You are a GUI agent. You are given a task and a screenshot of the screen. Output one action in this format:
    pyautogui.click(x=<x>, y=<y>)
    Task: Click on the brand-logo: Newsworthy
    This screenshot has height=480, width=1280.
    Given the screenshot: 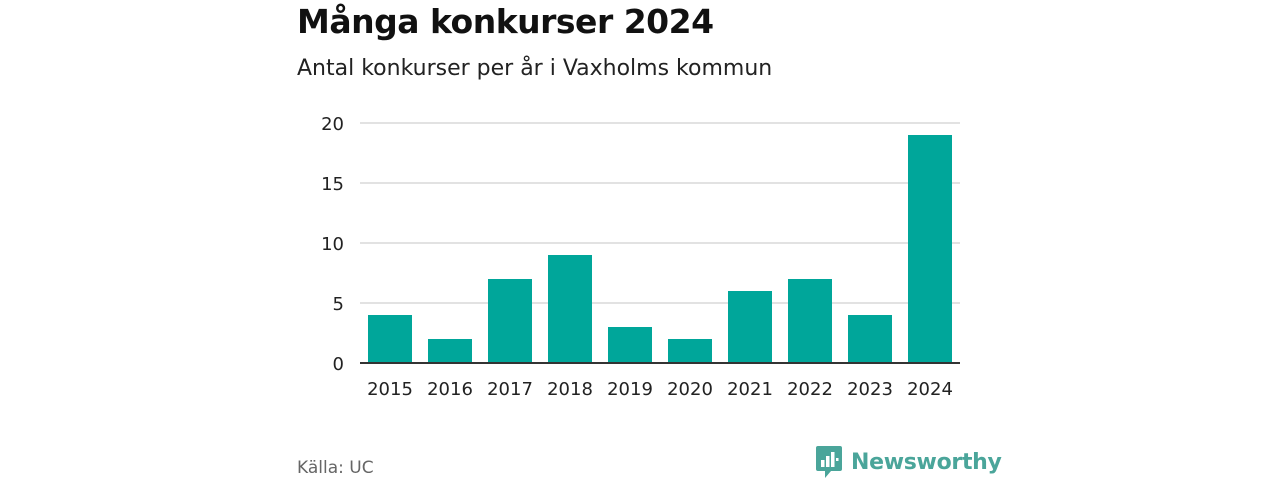 What is the action you would take?
    pyautogui.click(x=908, y=462)
    